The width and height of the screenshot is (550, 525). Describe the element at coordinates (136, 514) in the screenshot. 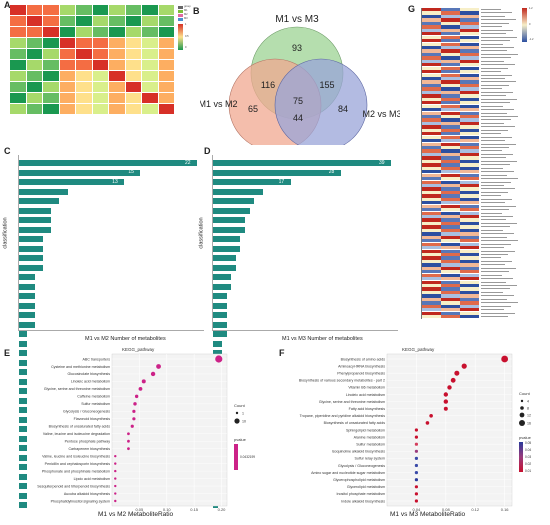

I see `dot-e-xlabel: M1 vs M2 MetaboliteRatio` at that location.